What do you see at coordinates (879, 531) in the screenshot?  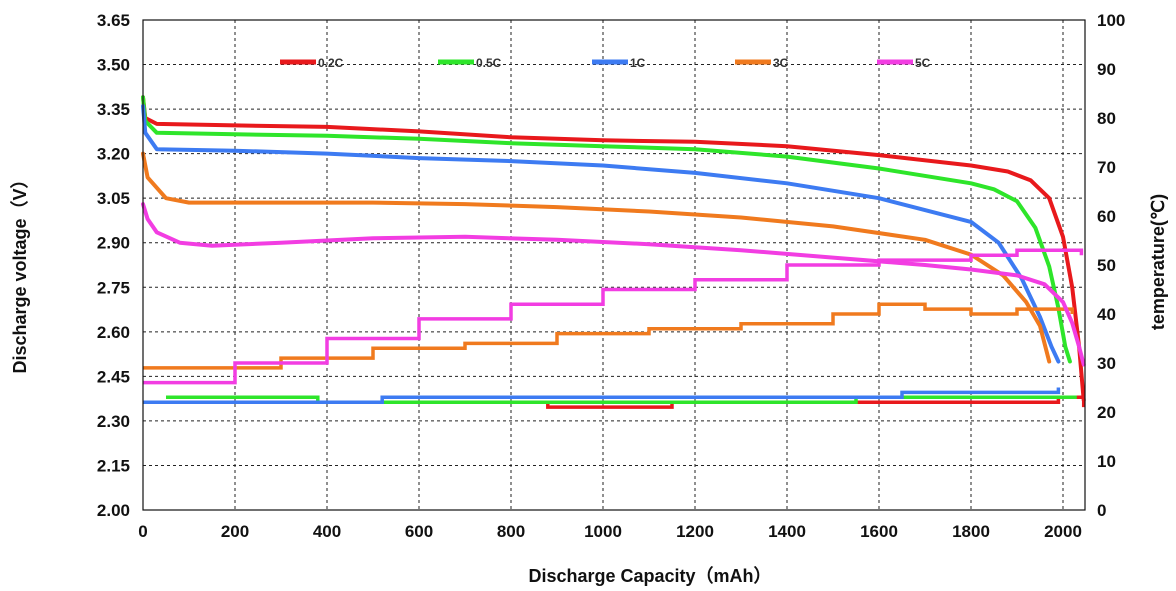 I see `x-tick-label: 1600` at bounding box center [879, 531].